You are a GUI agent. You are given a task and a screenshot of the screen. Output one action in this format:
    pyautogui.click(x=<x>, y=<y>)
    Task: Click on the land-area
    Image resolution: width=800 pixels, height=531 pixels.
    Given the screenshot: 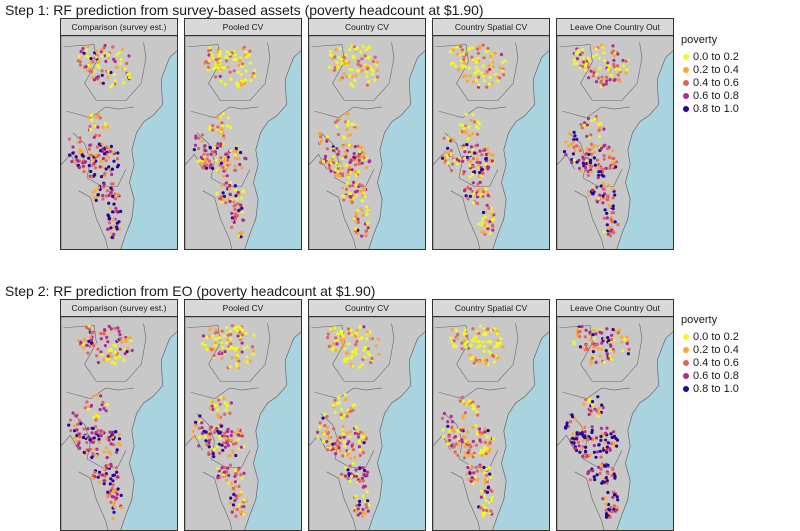 What is the action you would take?
    pyautogui.click(x=119, y=142)
    